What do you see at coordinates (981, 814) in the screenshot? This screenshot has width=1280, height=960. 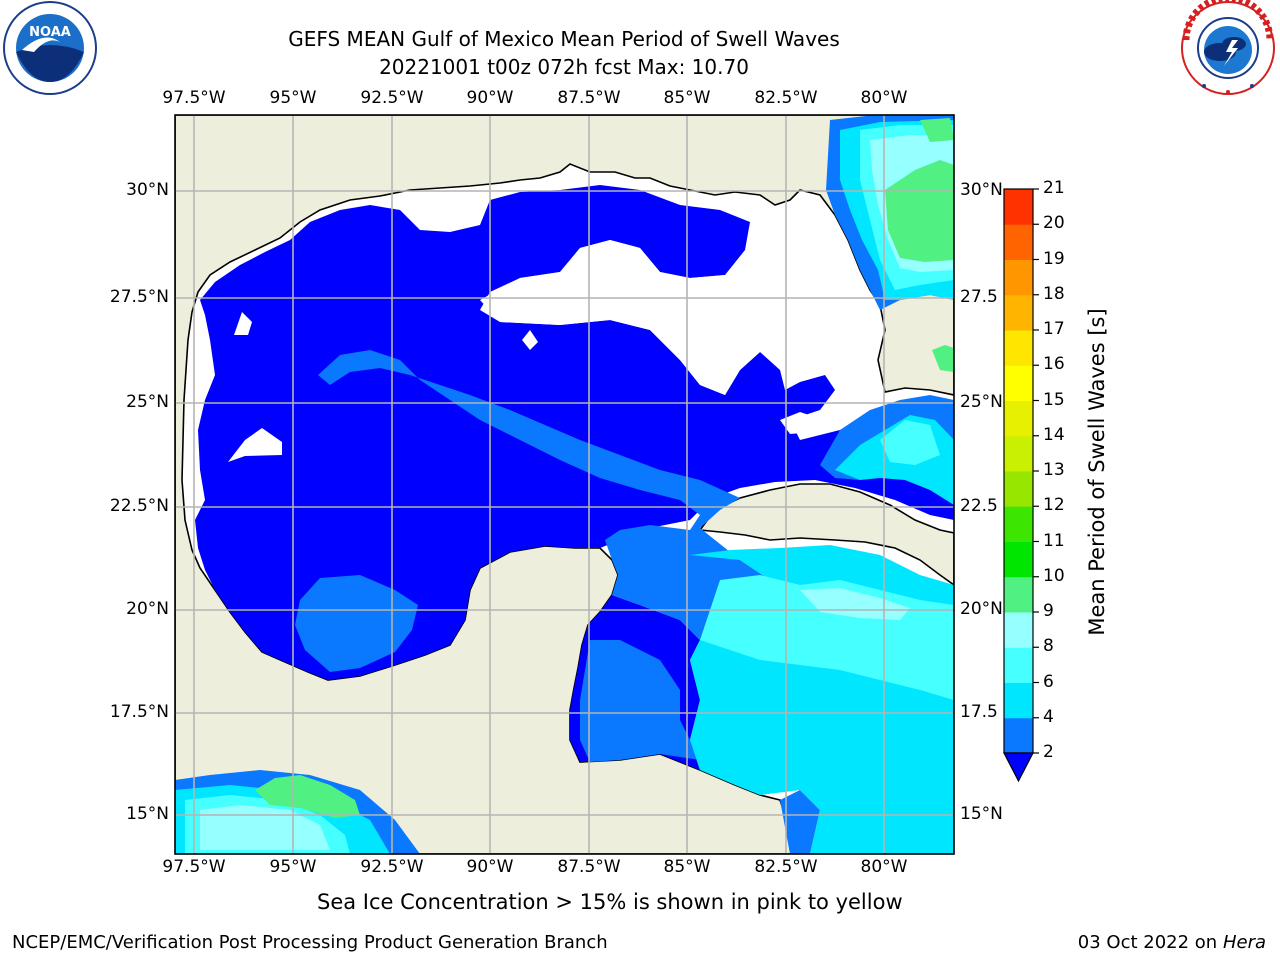 I see `latitude-label-right: 15°N` at bounding box center [981, 814].